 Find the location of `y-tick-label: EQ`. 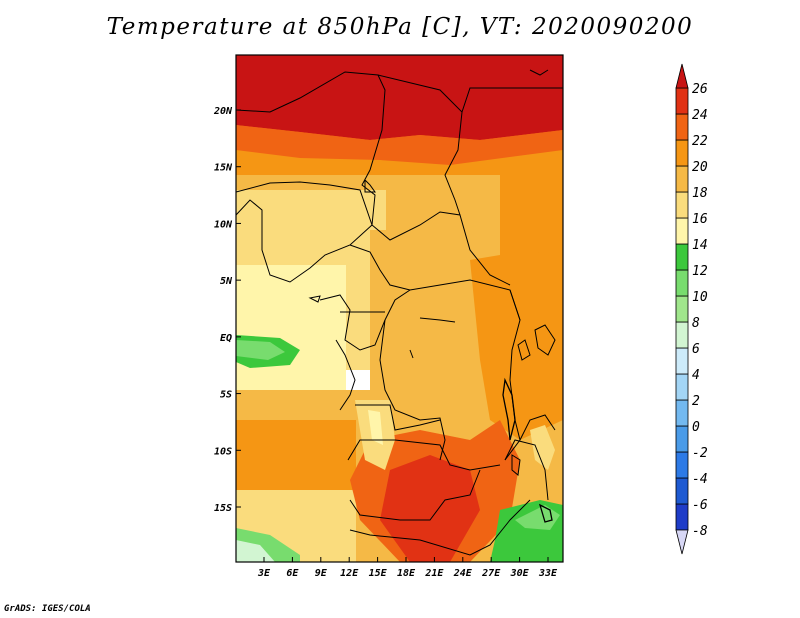

y-tick-label: EQ is located at coordinates (226, 338).